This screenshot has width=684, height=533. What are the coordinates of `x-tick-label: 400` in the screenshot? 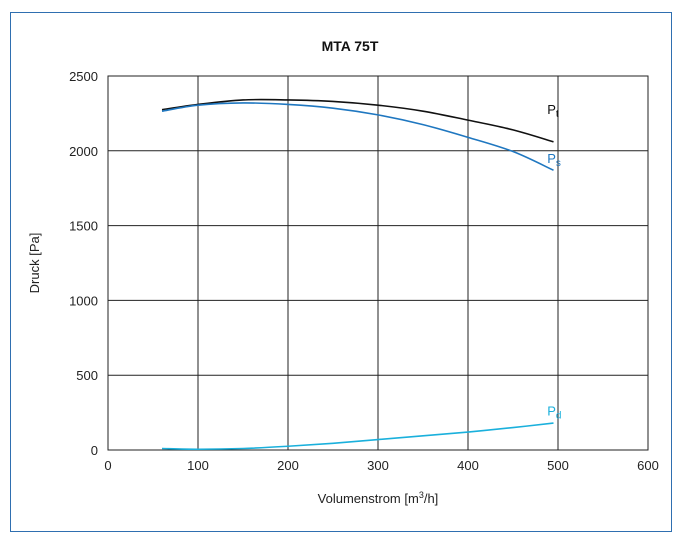 It's located at (468, 465).